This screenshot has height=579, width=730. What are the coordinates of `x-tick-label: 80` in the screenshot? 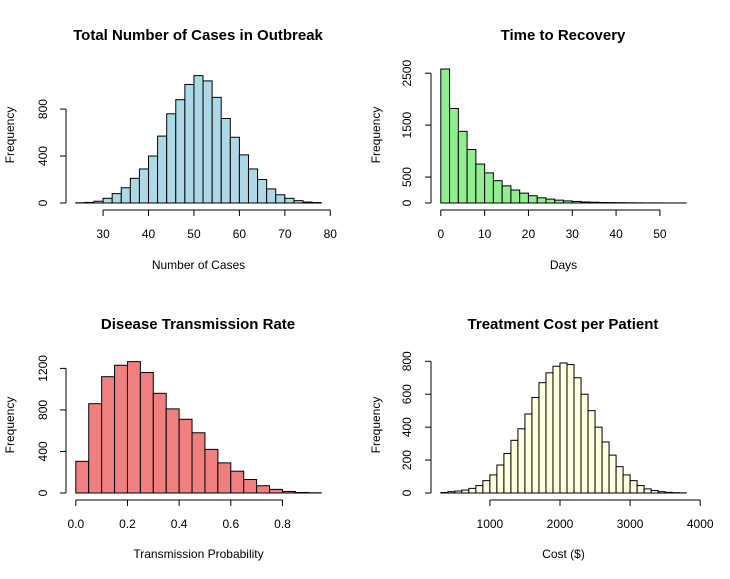 It's located at (331, 234).